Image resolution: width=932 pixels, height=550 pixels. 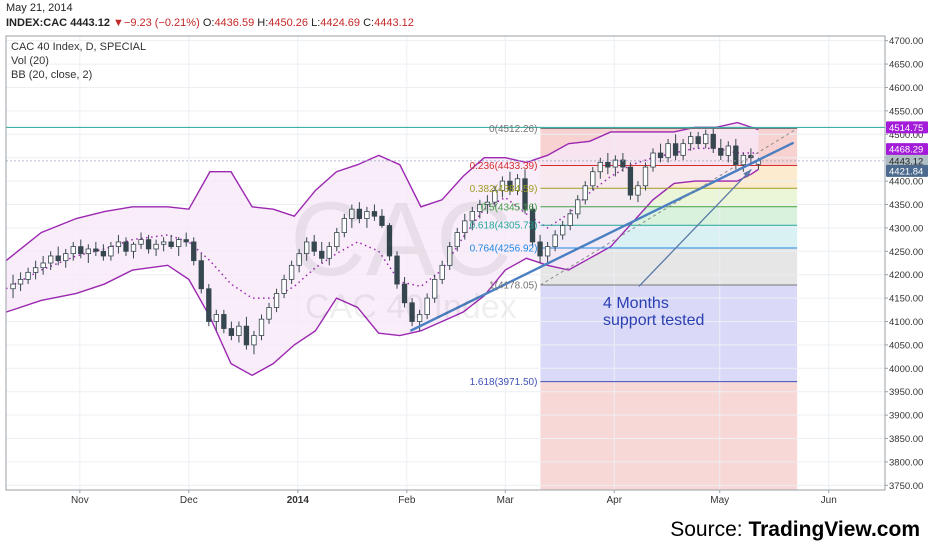 I want to click on fib-label: 0(4512.26), so click(x=513, y=129).